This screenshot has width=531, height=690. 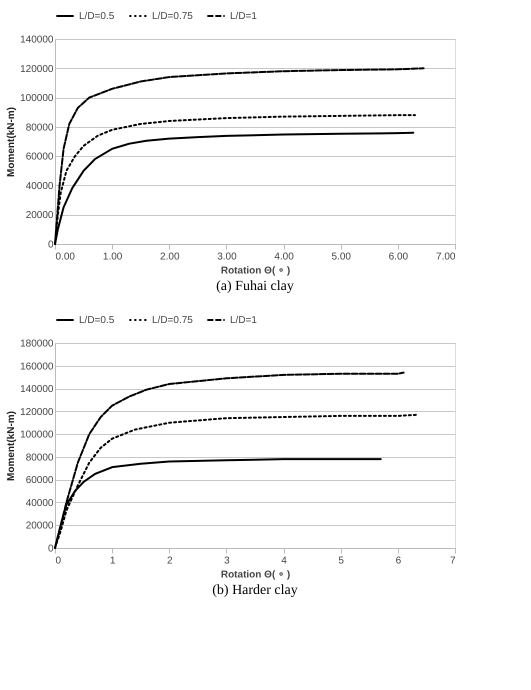 I want to click on x-tick-label: 2.00, so click(x=170, y=257).